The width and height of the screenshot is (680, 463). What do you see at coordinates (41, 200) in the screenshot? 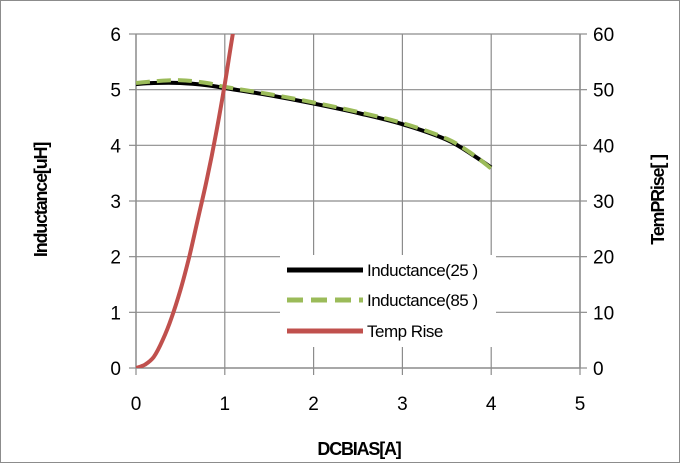
I see `y-axis-title: Inductance[uH]` at bounding box center [41, 200].